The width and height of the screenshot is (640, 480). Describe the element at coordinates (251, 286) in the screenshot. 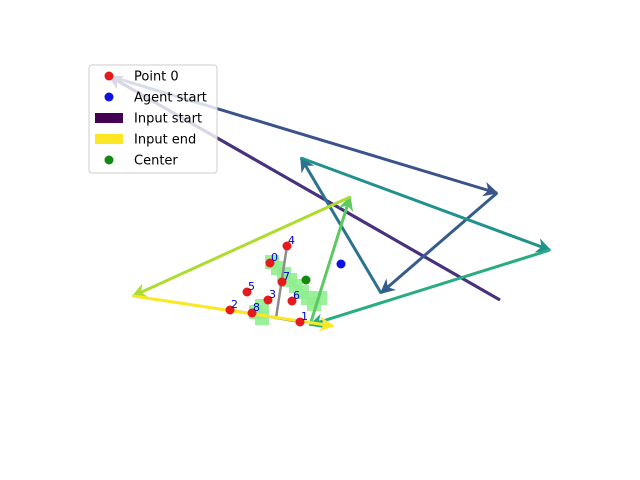

I see `point-label: 5` at that location.